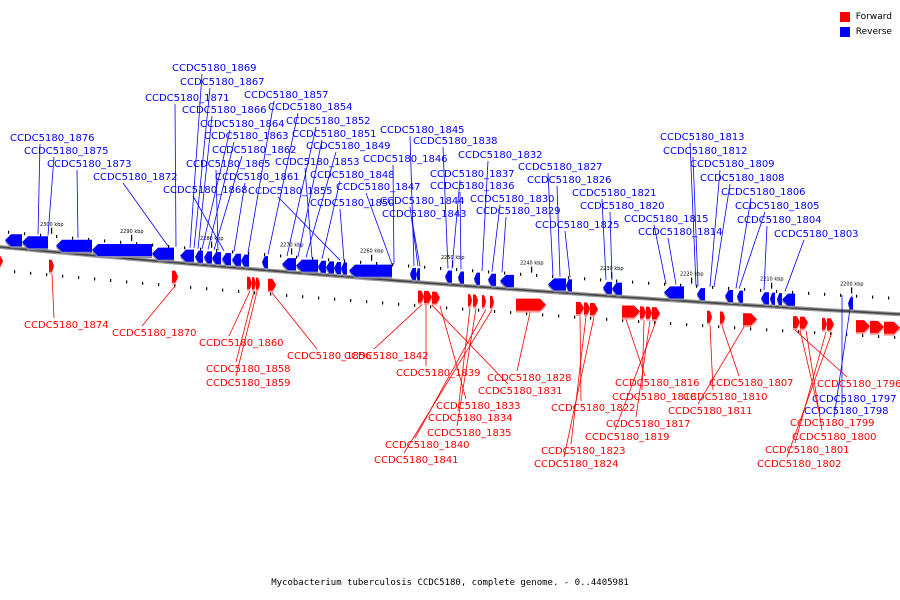 The image size is (900, 600). I want to click on reverse-gene-label: CCDC5180_1848, so click(352, 175).